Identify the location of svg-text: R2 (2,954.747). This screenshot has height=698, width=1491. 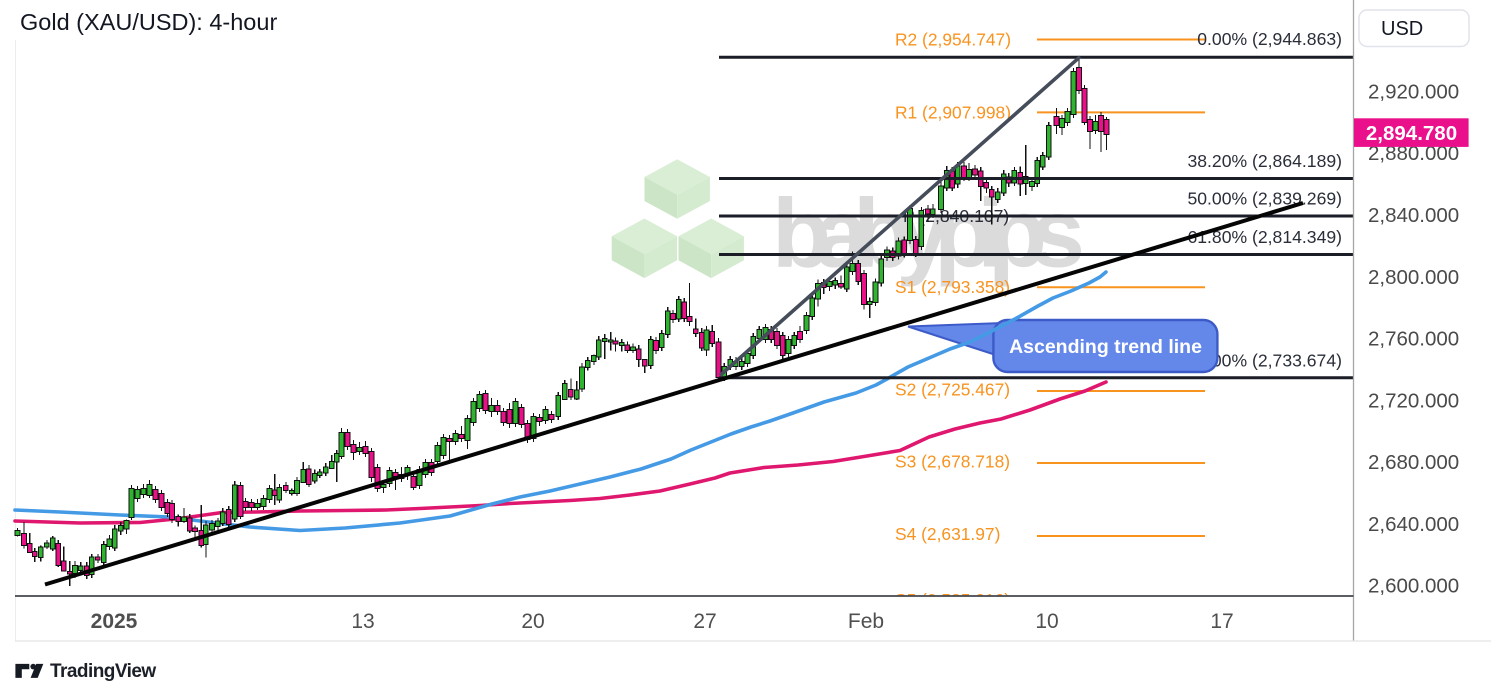
(953, 40).